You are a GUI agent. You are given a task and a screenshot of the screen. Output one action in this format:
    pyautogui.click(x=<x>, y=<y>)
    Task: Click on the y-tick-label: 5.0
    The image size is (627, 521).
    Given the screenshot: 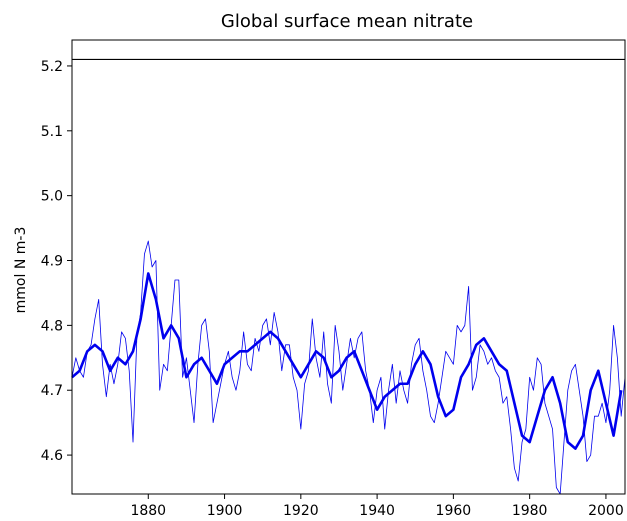 What is the action you would take?
    pyautogui.click(x=52, y=197)
    